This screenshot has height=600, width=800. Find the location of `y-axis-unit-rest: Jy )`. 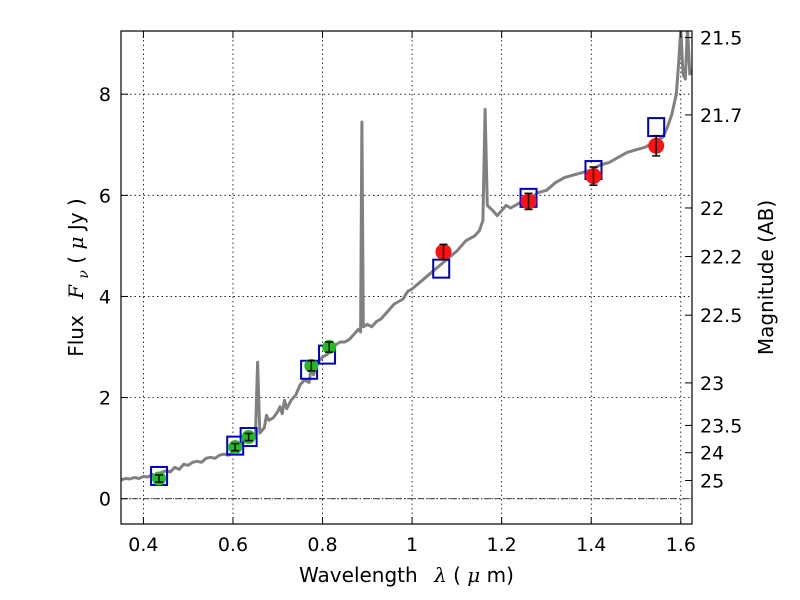

y-axis-unit-rest: Jy ) is located at coordinates (76, 215).